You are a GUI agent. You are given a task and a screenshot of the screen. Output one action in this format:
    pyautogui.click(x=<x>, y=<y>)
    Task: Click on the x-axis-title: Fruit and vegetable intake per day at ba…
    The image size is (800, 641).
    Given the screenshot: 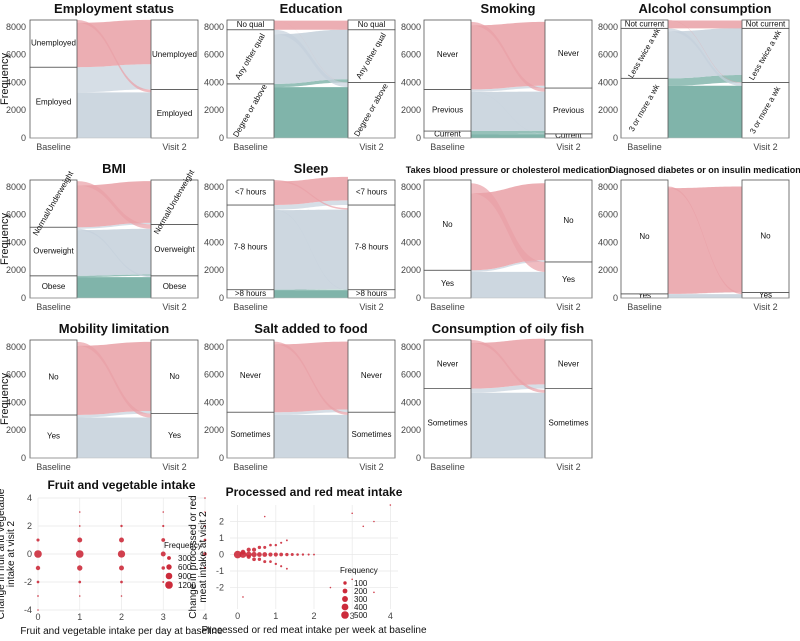 What is the action you would take?
    pyautogui.click(x=121, y=631)
    